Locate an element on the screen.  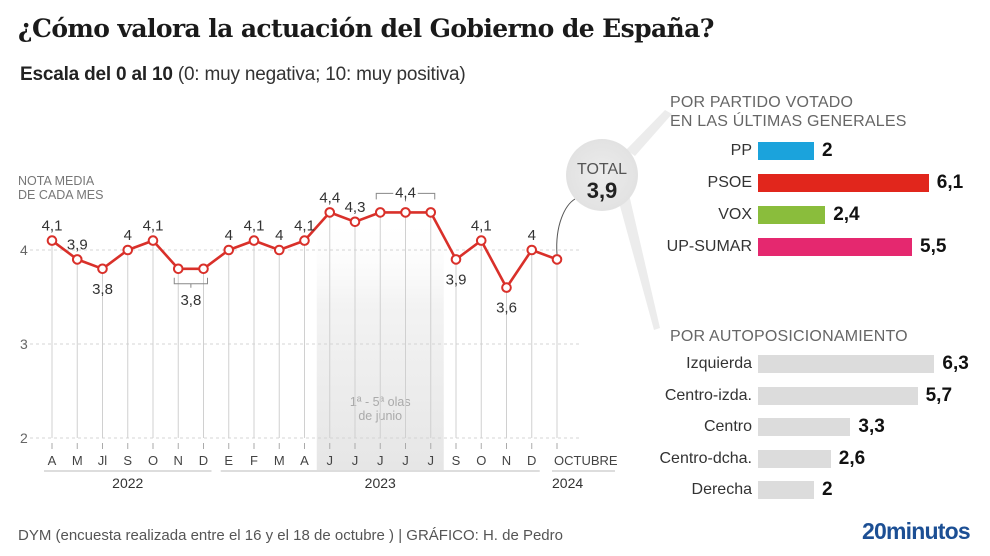
bar-row: Centro-izda. 5,7 is located at coordinates (776, 396).